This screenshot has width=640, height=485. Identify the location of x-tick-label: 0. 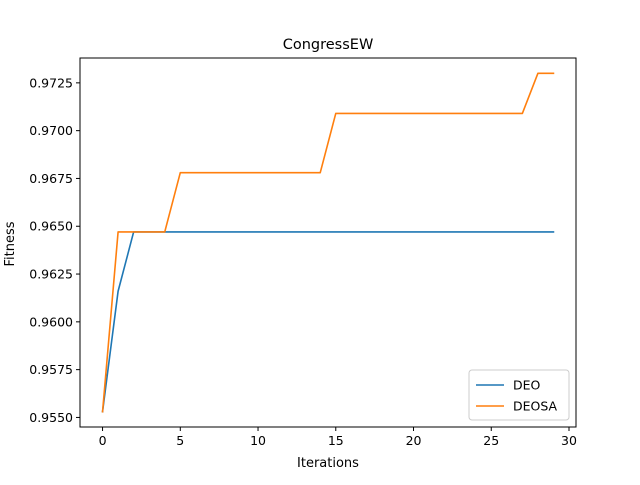
(103, 440).